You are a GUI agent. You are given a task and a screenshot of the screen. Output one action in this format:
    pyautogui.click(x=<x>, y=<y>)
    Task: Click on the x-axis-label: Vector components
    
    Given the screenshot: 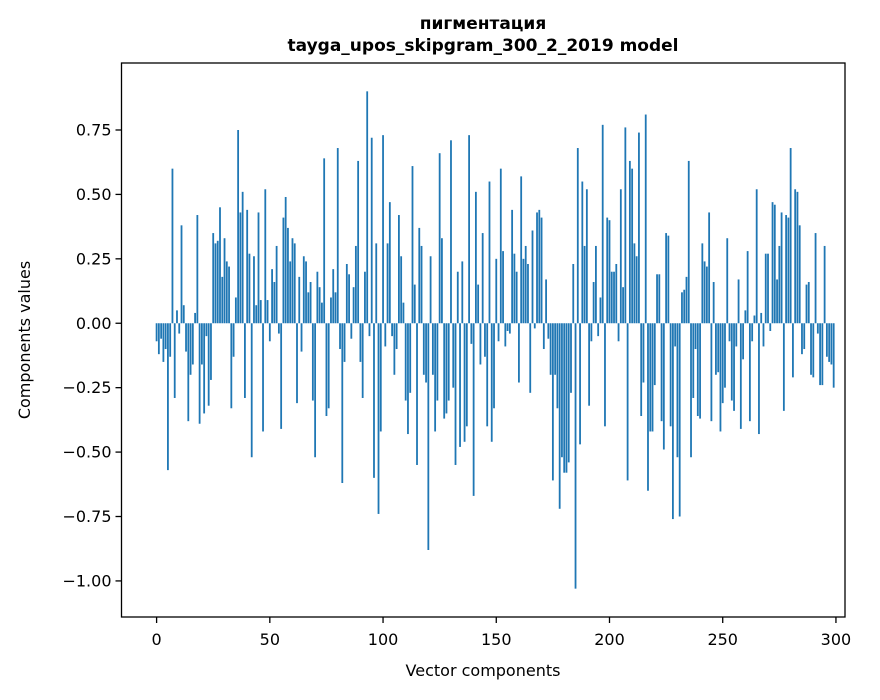 What is the action you would take?
    pyautogui.click(x=483, y=670)
    